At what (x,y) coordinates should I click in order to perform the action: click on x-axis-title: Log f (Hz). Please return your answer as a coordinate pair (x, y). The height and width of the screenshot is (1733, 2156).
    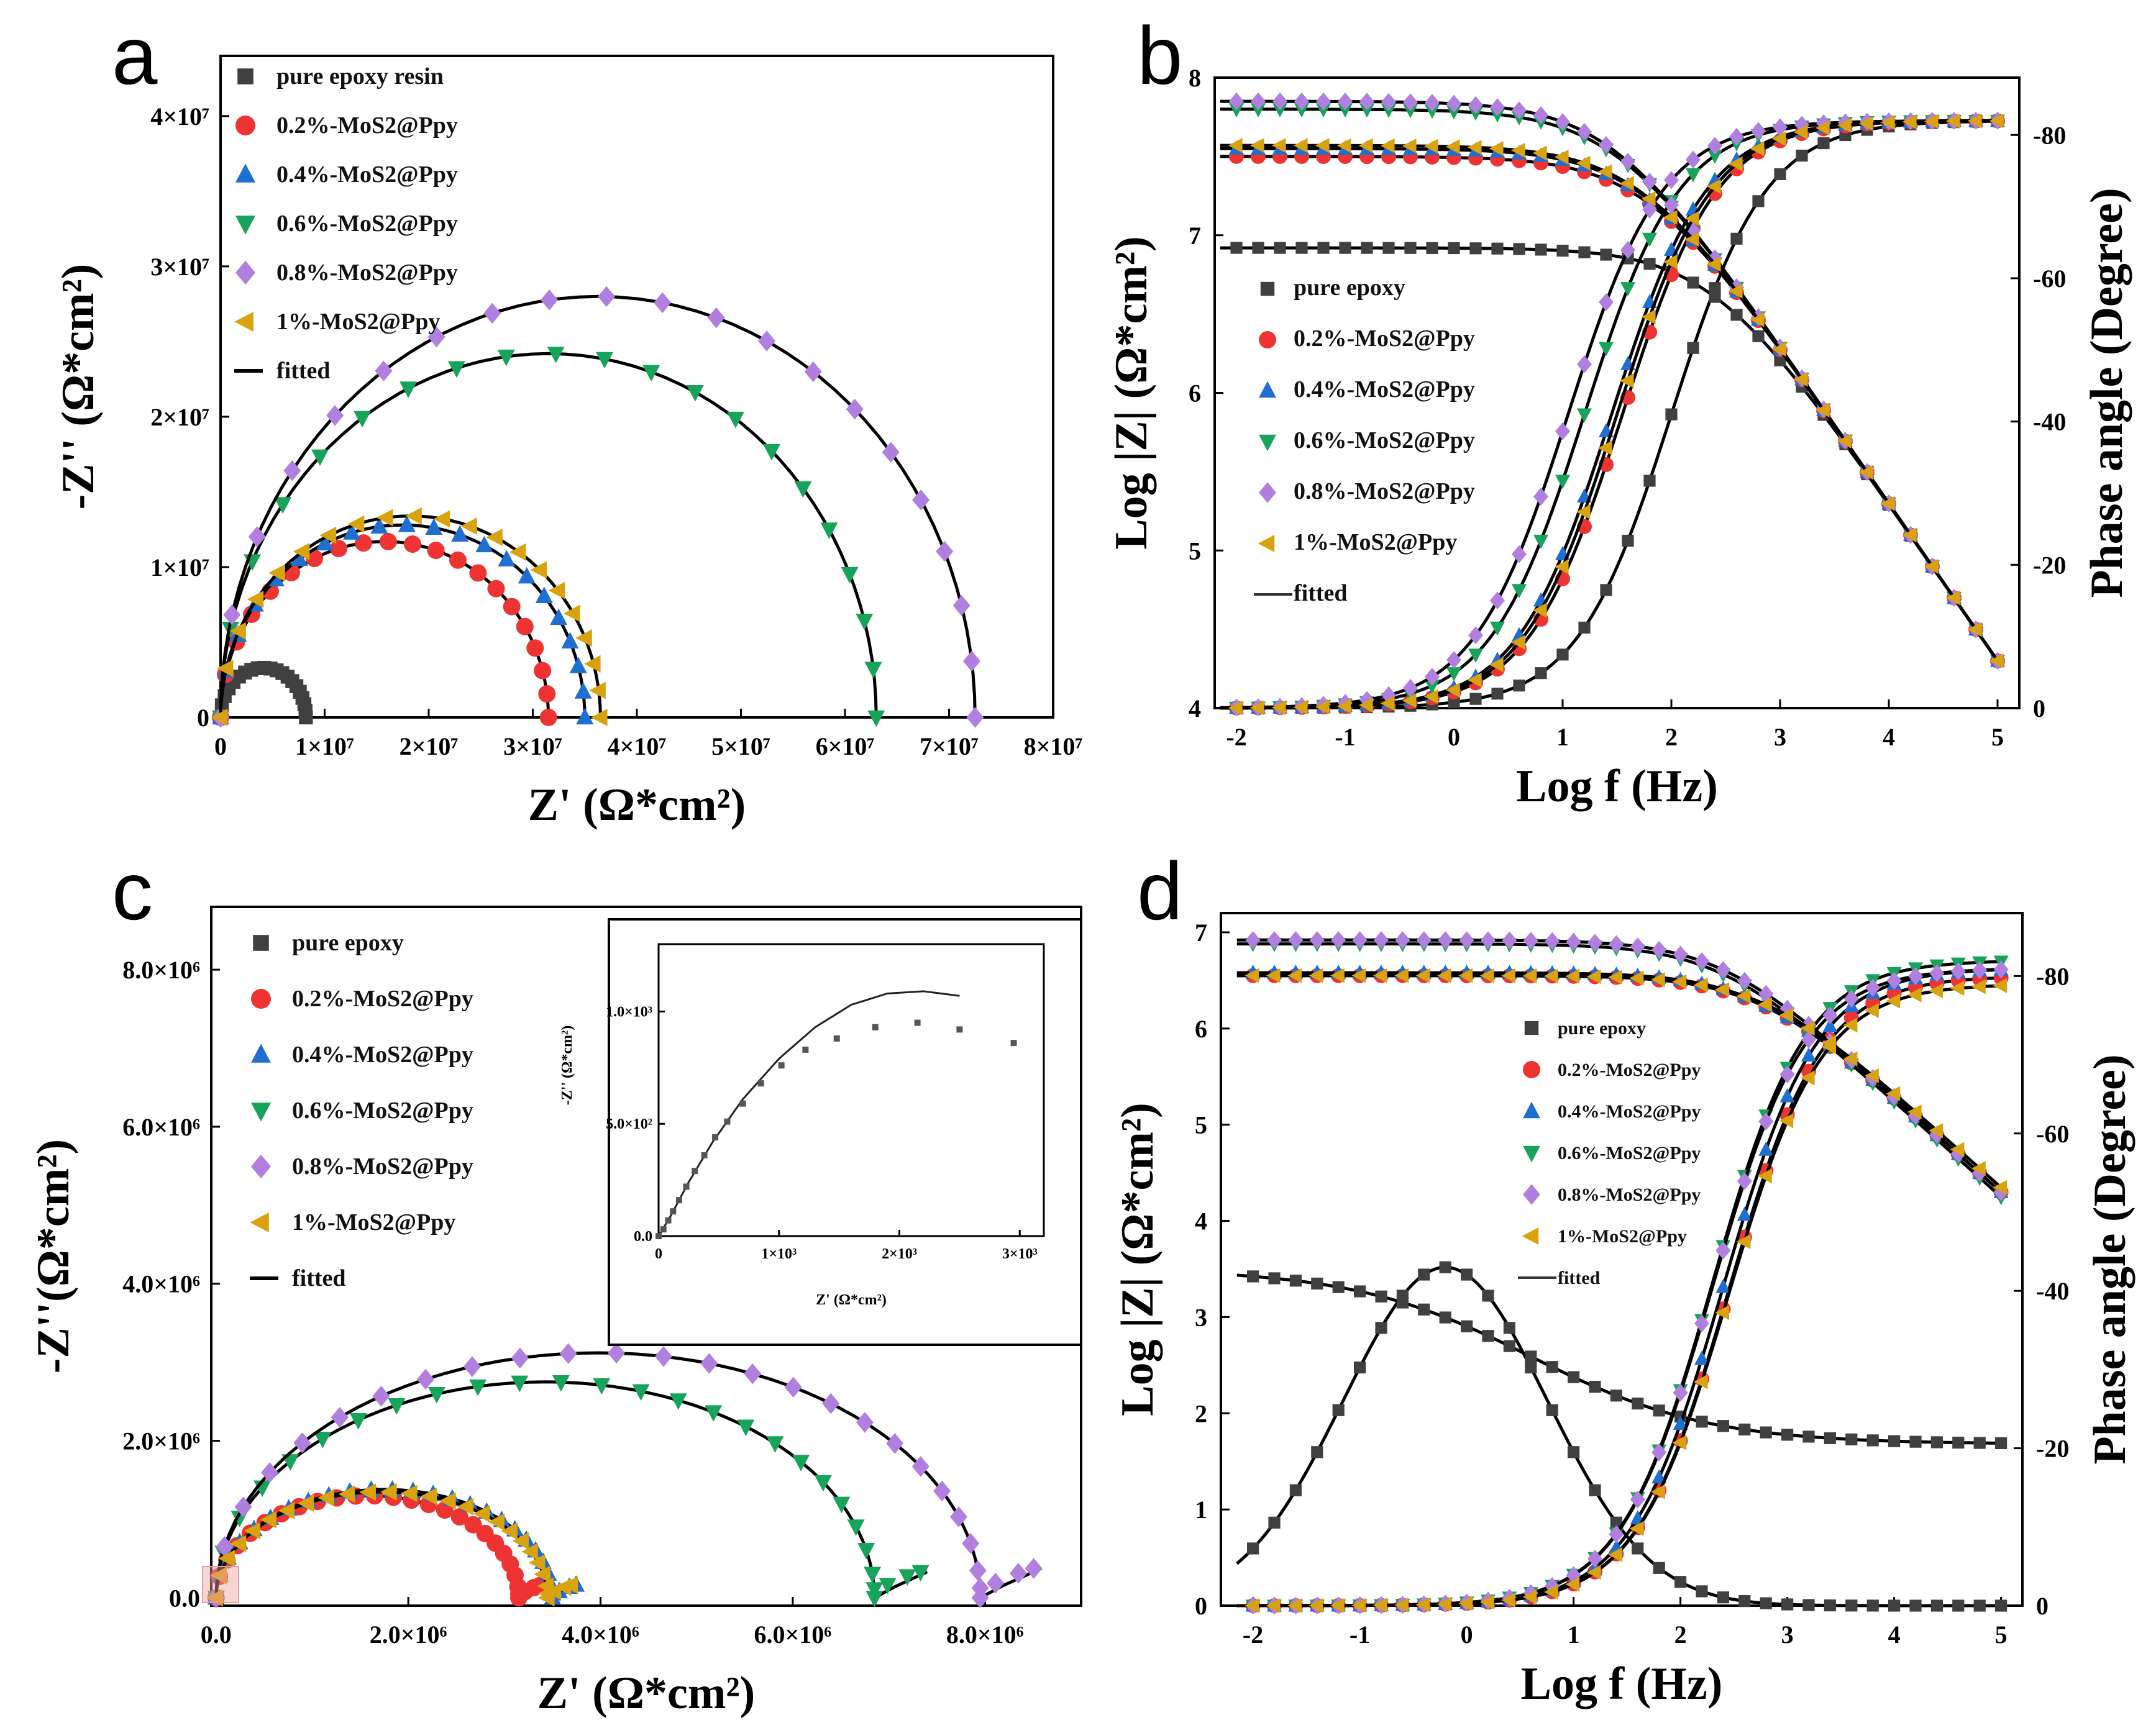
    Looking at the image, I should click on (1617, 786).